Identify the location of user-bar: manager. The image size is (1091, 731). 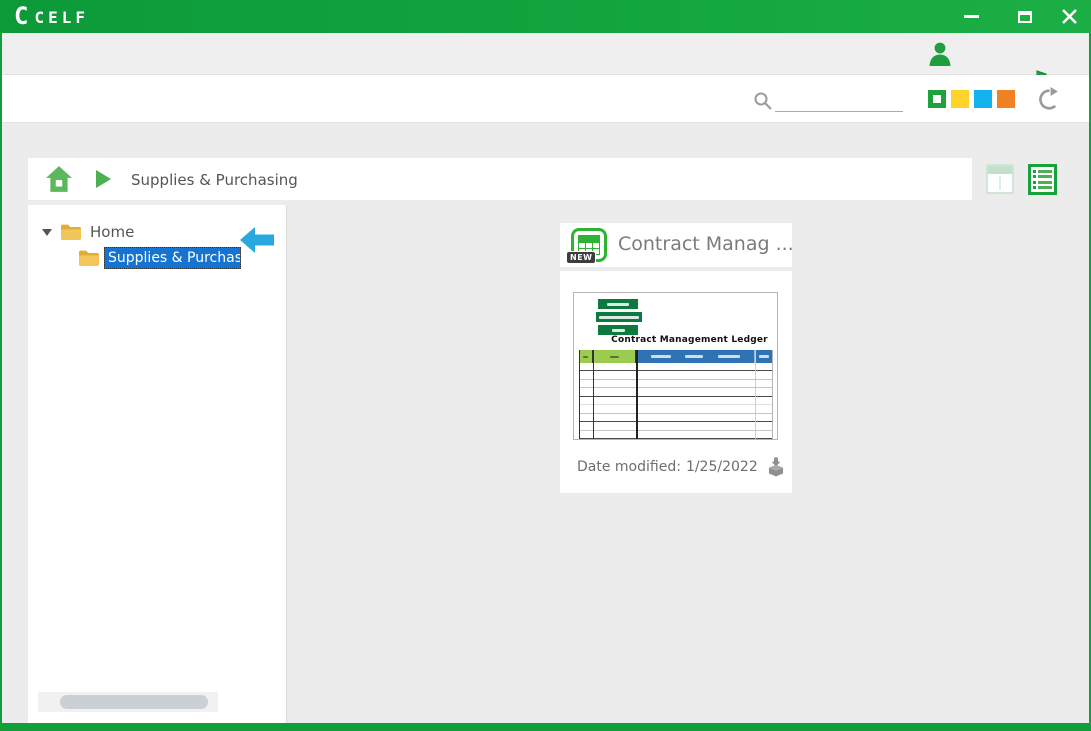
(545, 65).